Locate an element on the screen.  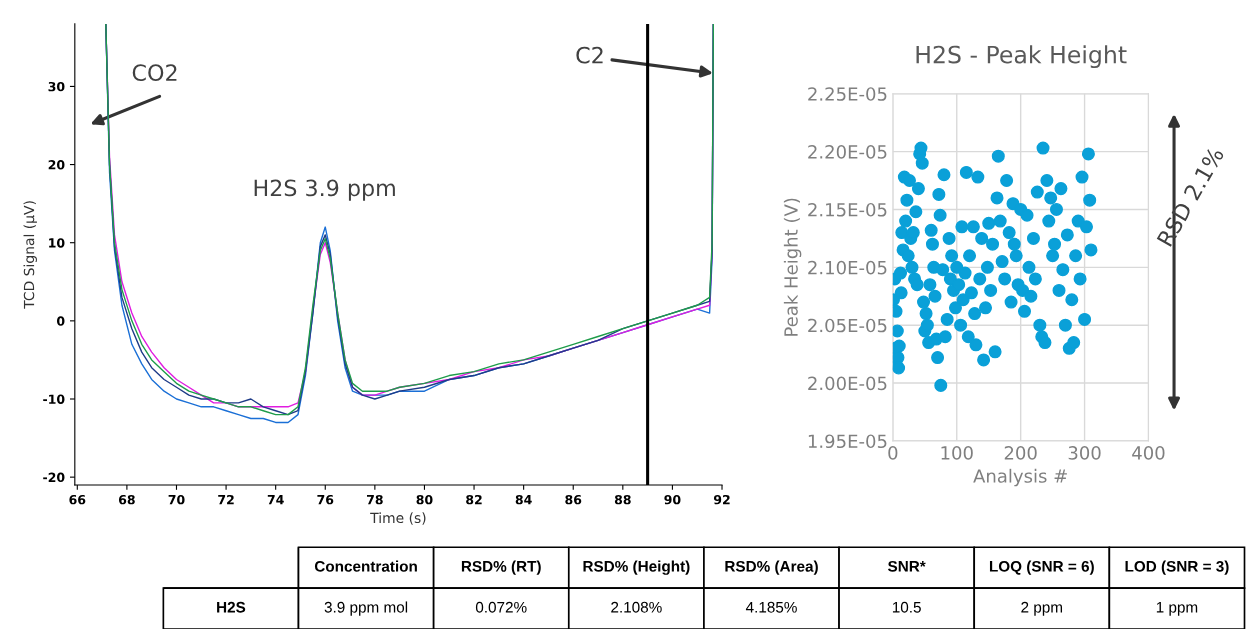
x-tick-label: 300 is located at coordinates (1084, 453).